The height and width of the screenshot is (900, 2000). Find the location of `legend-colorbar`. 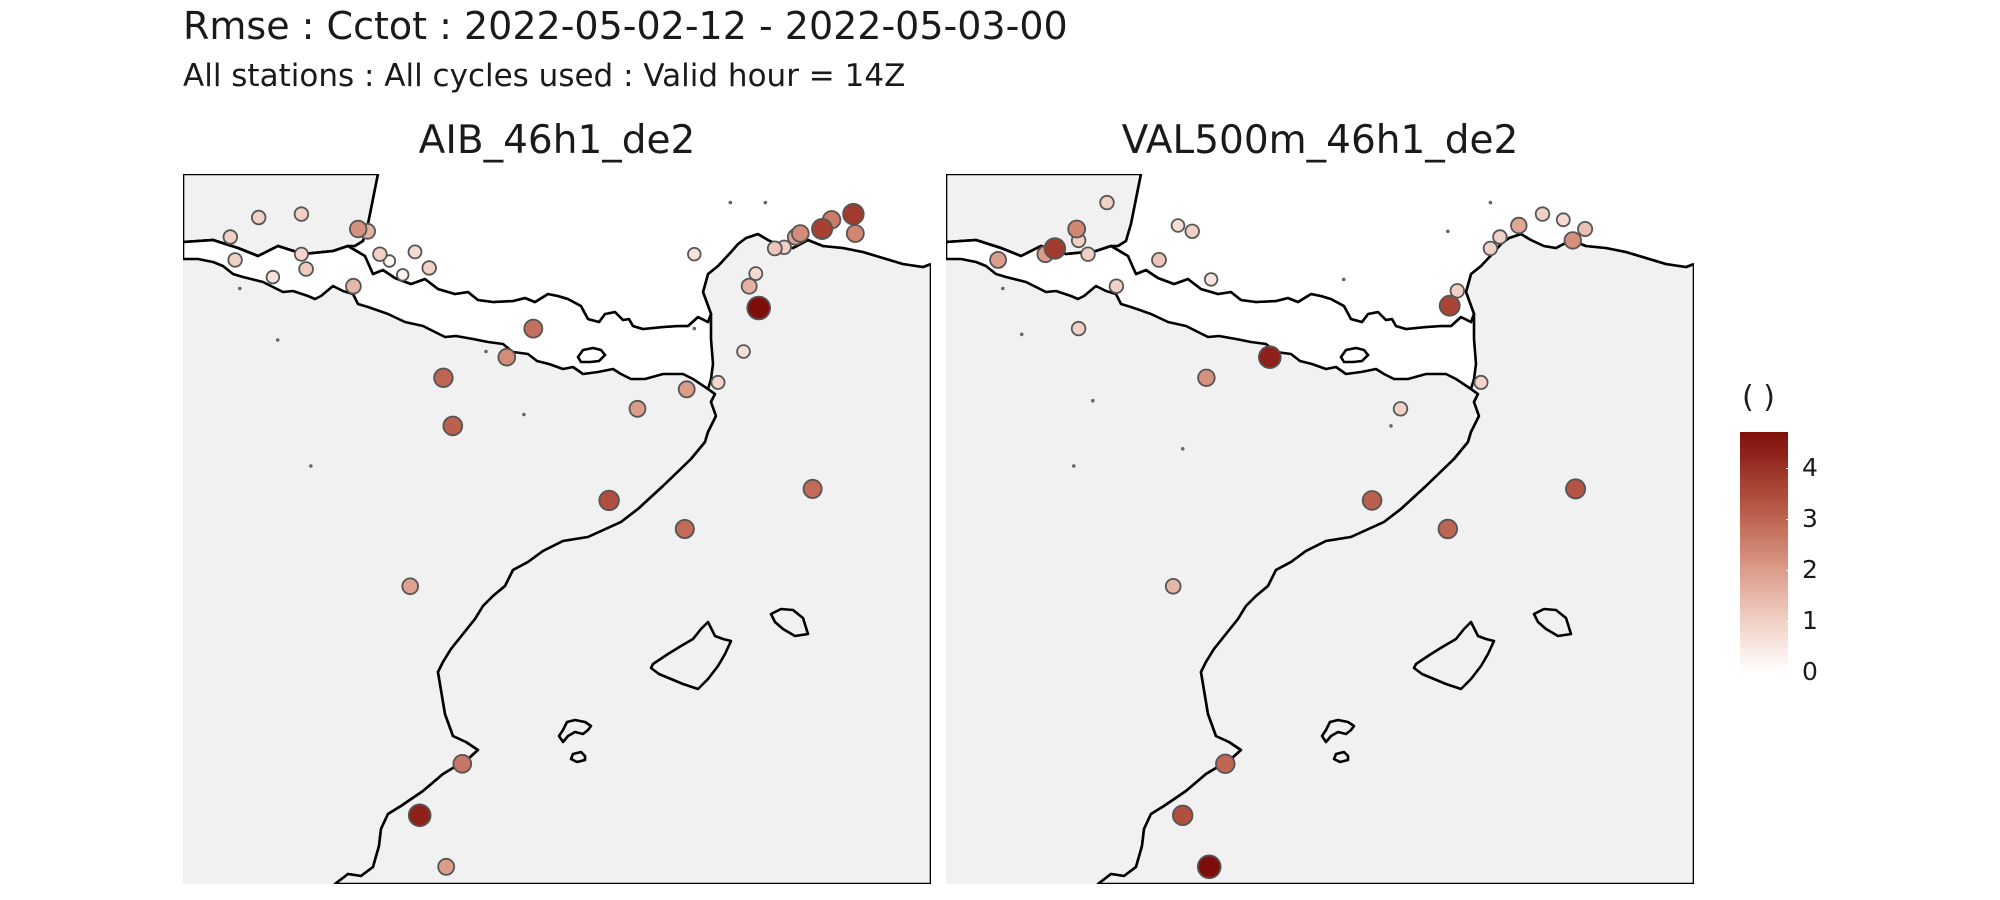

legend-colorbar is located at coordinates (1764, 552).